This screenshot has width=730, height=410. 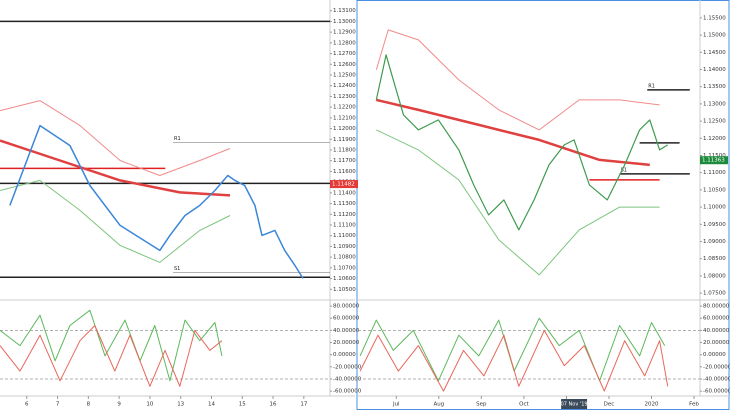 I want to click on y-tick-label: 1.12900, so click(x=344, y=33).